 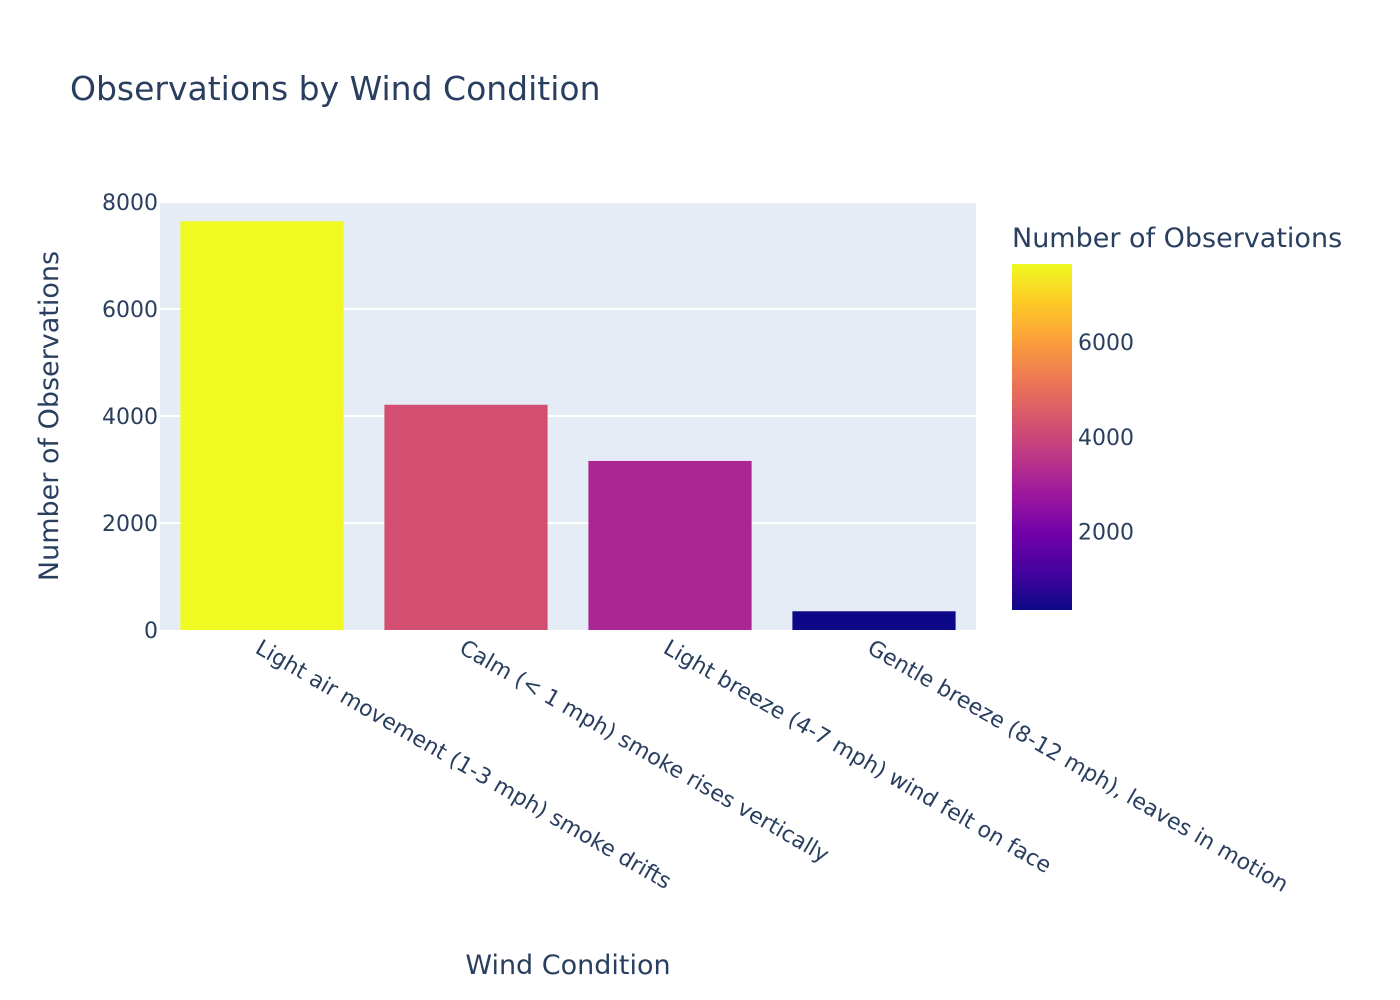 What do you see at coordinates (49, 416) in the screenshot?
I see `y-axis-title: Number of Observations` at bounding box center [49, 416].